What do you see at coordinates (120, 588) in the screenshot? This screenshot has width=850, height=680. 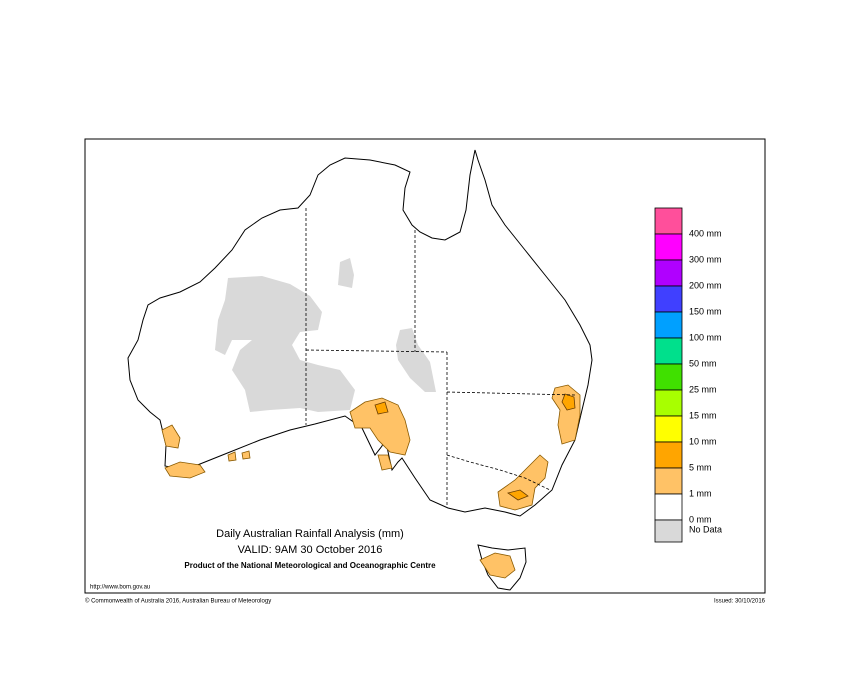 I see `url: http://www.bom.gov.au` at bounding box center [120, 588].